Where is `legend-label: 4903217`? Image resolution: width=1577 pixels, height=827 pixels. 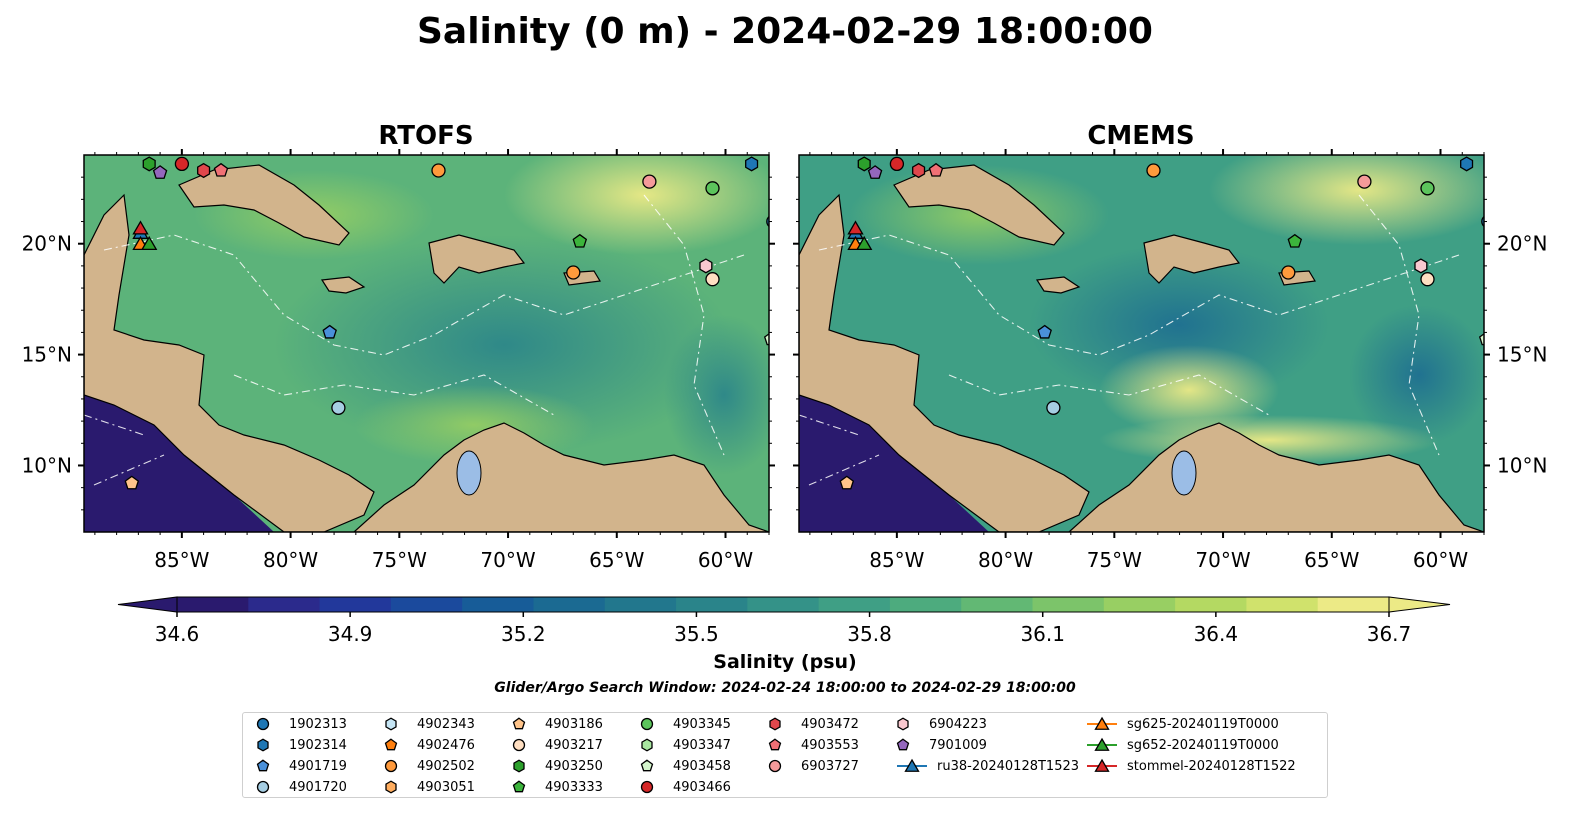
legend-label: 4903217 is located at coordinates (574, 745).